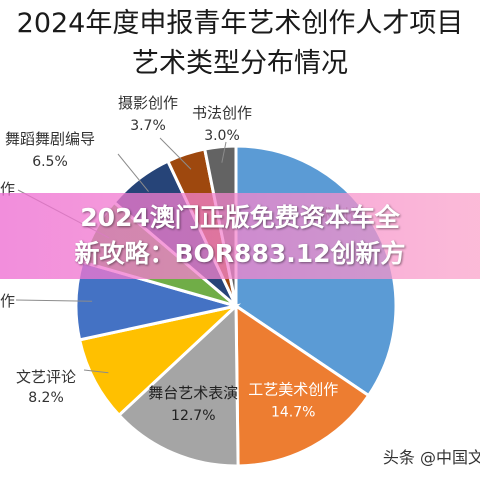 The width and height of the screenshot is (480, 480). What do you see at coordinates (222, 136) in the screenshot?
I see `slice-label-8-s8_pct: 3.0%` at bounding box center [222, 136].